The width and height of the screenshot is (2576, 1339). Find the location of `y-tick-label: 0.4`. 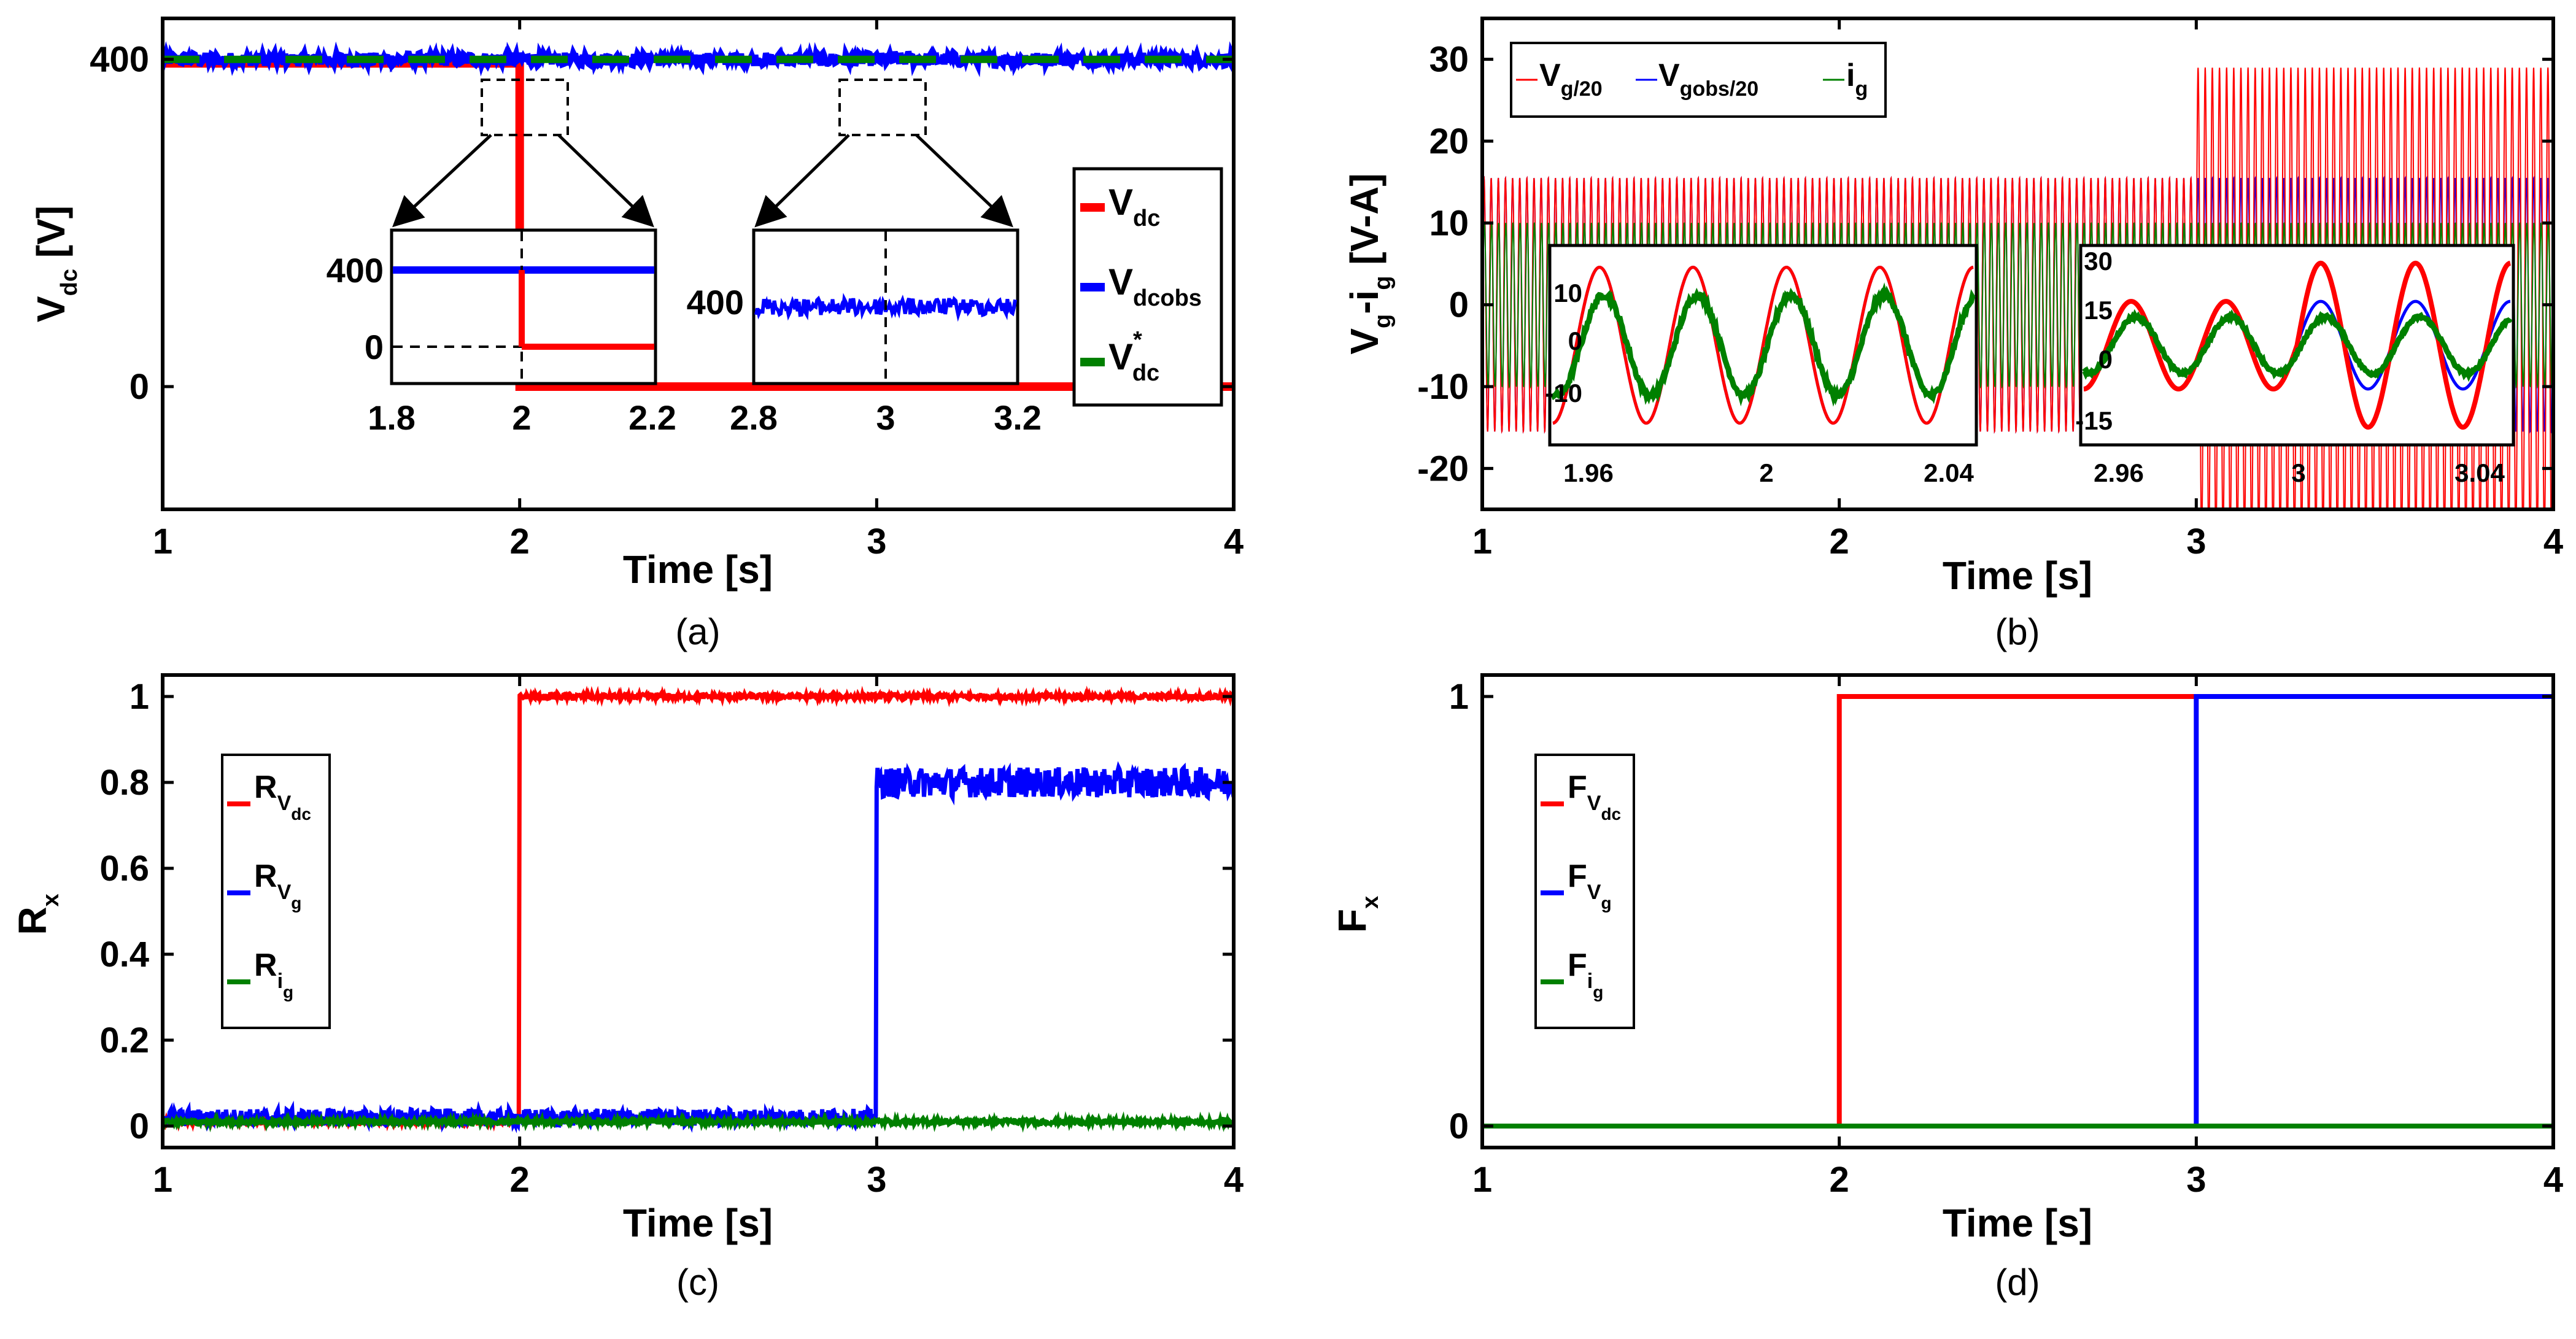

y-tick-label: 0.4 is located at coordinates (124, 954).